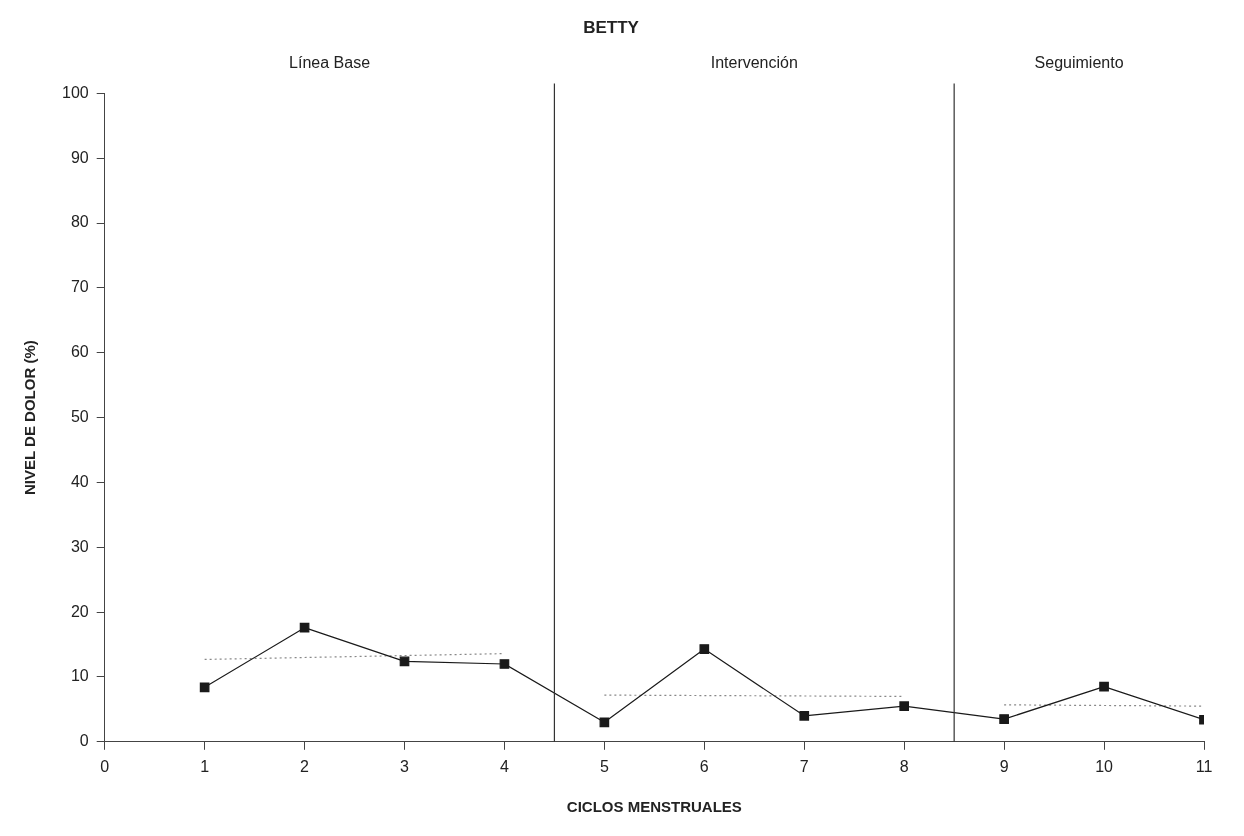 The height and width of the screenshot is (836, 1244). Describe the element at coordinates (704, 766) in the screenshot. I see `x-tick-label: 6` at that location.